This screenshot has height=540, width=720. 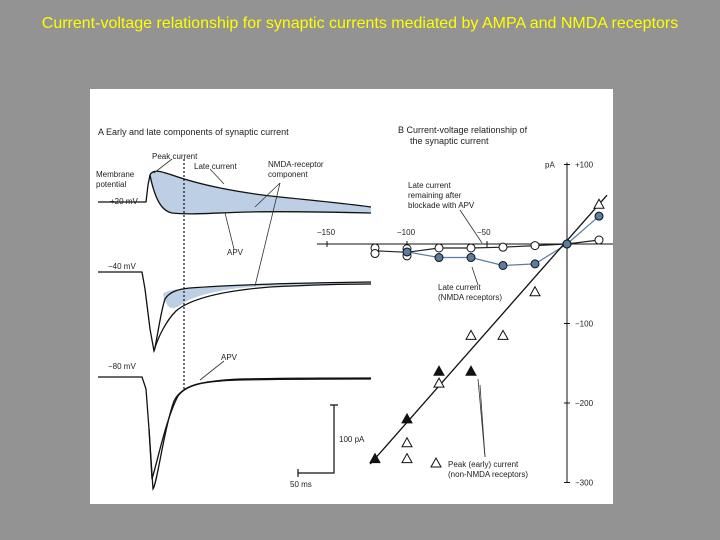 I want to click on trace-label-40: −40 mV, so click(x=122, y=266).